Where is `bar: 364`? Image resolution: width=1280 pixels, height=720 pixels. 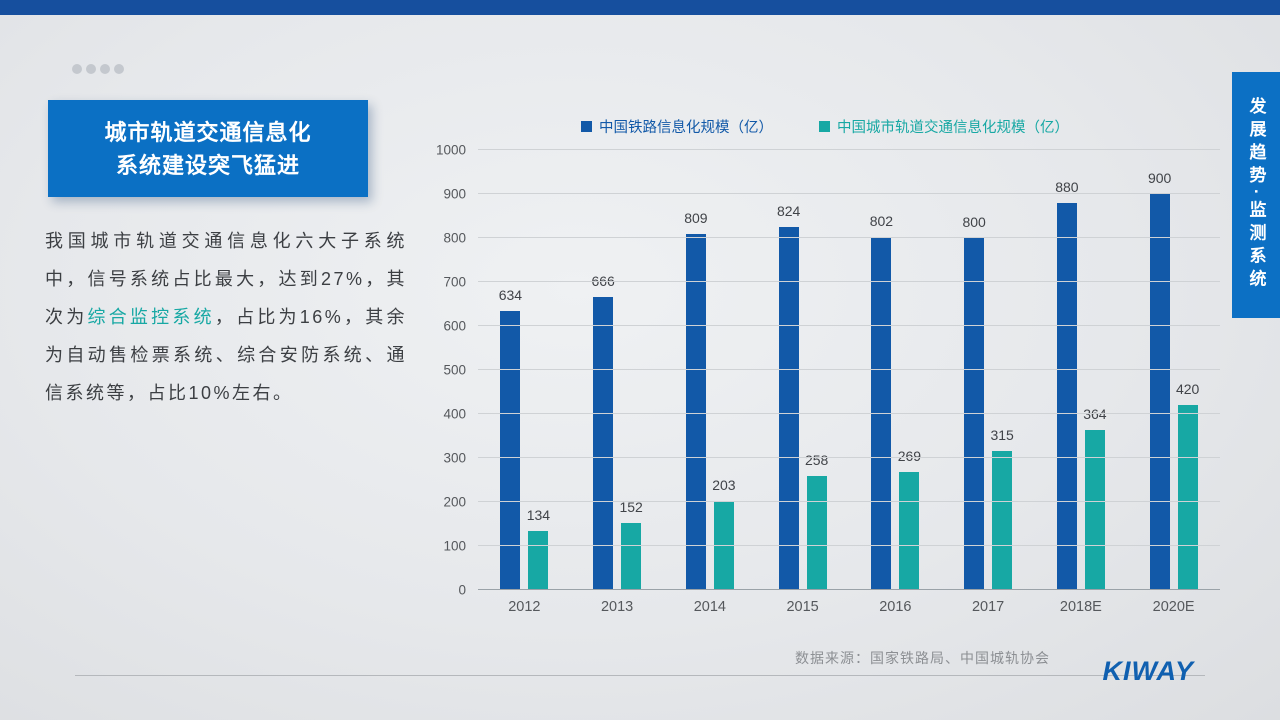
bar: 364 is located at coordinates (1095, 498).